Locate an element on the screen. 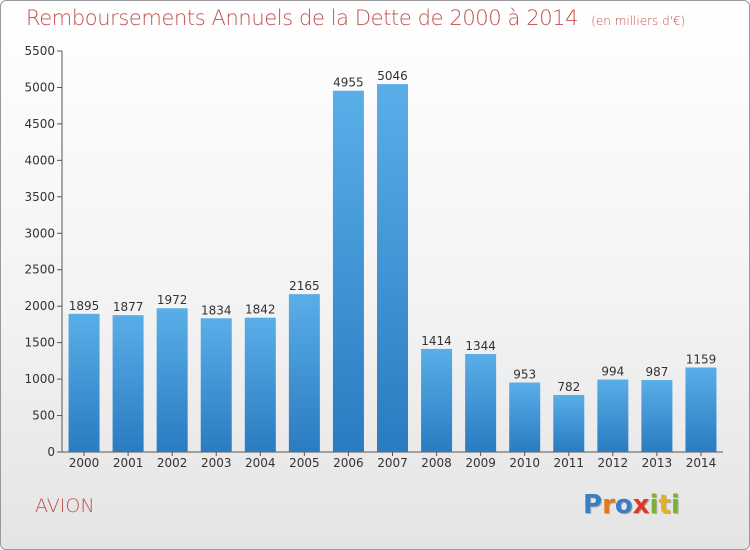 The image size is (750, 550). bar-2000 is located at coordinates (84, 382).